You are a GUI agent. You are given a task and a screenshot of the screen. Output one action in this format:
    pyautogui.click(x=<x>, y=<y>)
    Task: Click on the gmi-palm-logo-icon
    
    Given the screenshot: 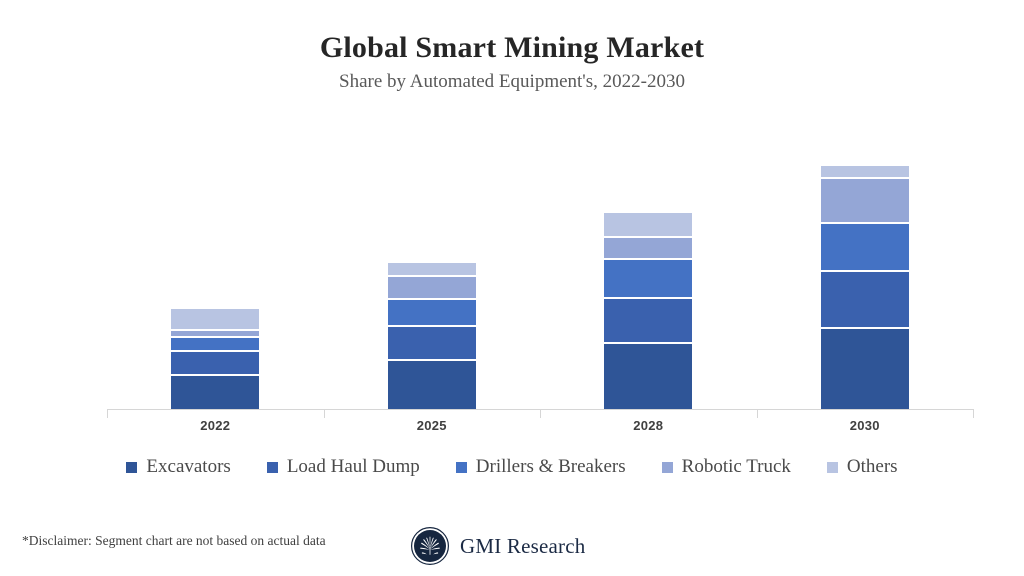 What is the action you would take?
    pyautogui.click(x=430, y=546)
    